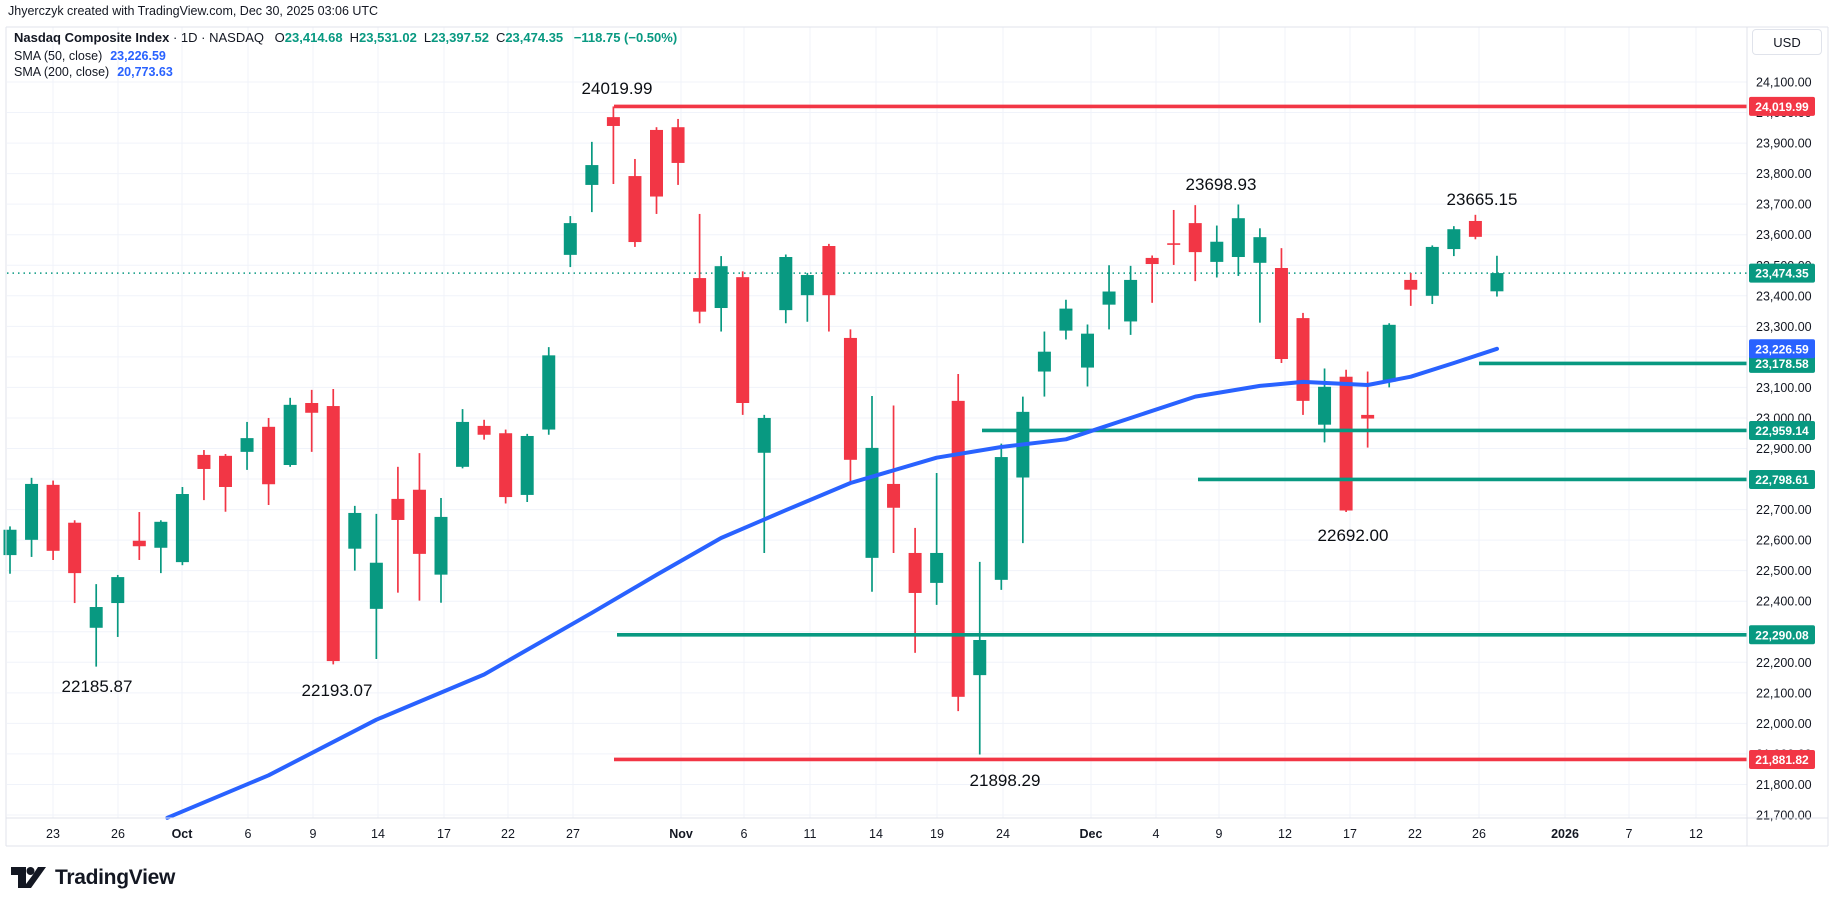 This screenshot has height=909, width=1835. Describe the element at coordinates (345, 56) in the screenshot. I see `indicator-legend-row: SMA (50, close) 23,226.59` at that location.